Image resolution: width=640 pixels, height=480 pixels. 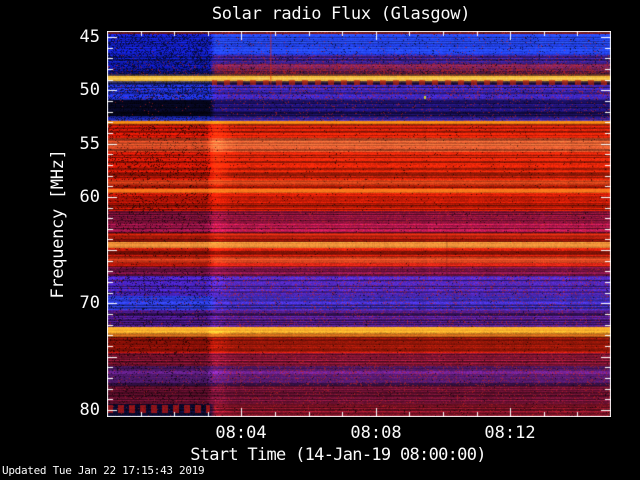 What do you see at coordinates (341, 14) in the screenshot?
I see `page-title: Solar radio Flux (Glasgow)` at bounding box center [341, 14].